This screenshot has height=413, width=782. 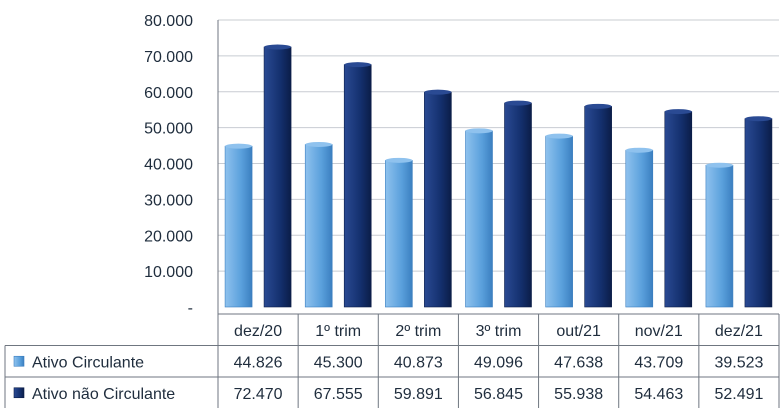 What do you see at coordinates (338, 331) in the screenshot?
I see `category-label: 1º trim` at bounding box center [338, 331].